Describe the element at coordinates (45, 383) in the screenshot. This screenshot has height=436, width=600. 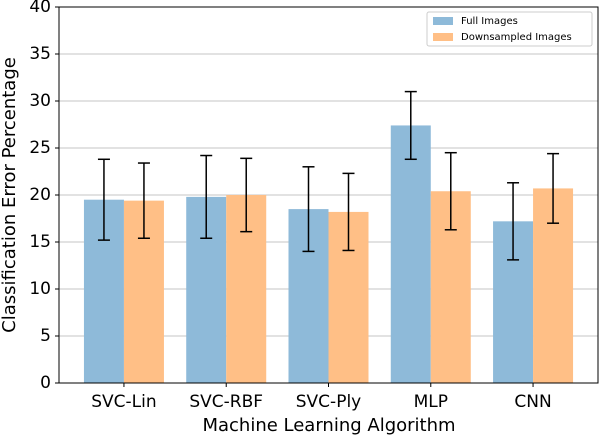
I see `y-tick-label: 0` at that location.